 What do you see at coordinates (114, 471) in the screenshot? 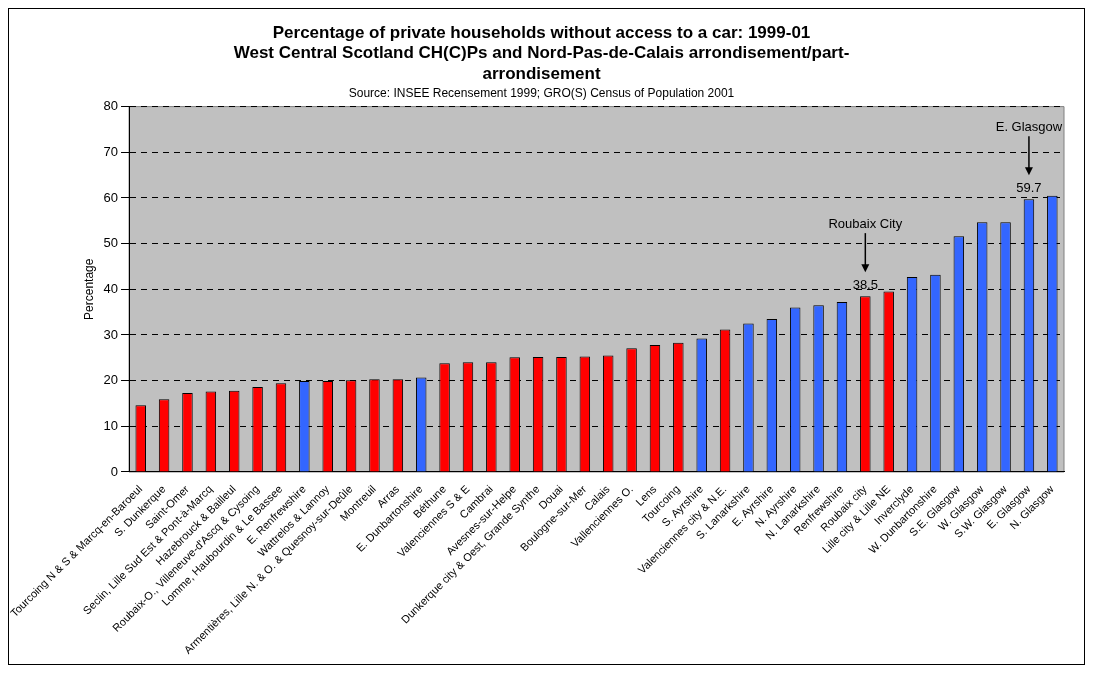
I see `y-tick-label: 0` at bounding box center [114, 471].